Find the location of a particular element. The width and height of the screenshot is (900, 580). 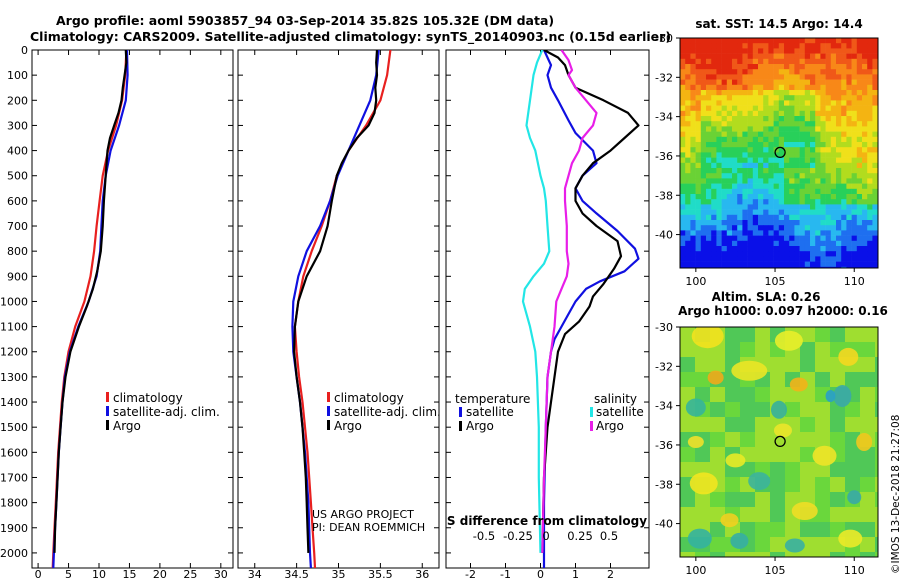

depth-tick-label: 1900 is located at coordinates (14, 528).